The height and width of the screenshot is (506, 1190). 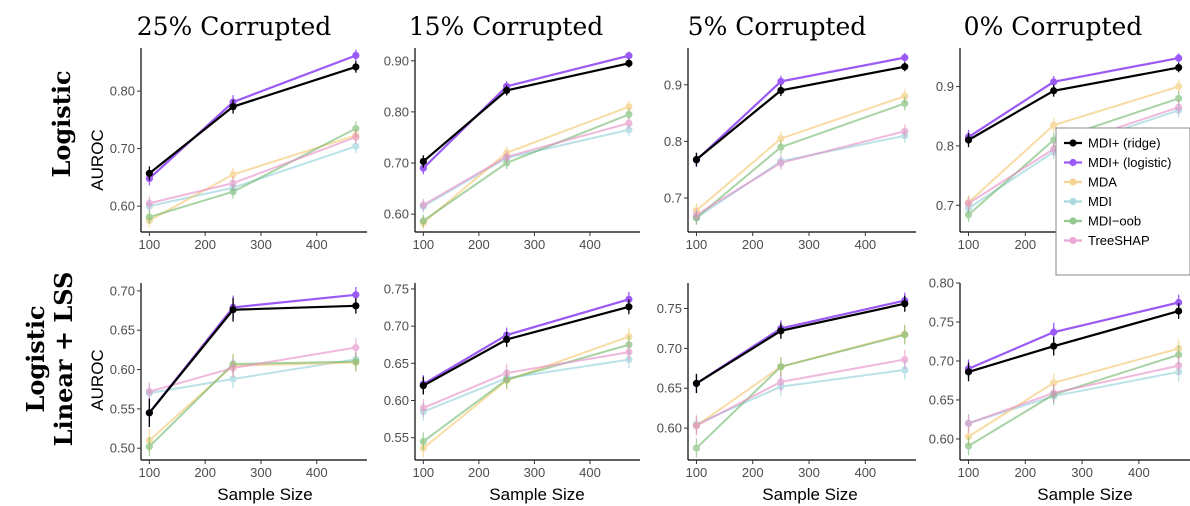 I want to click on x-axis-title-col2: Sample Size, so click(x=536, y=494).